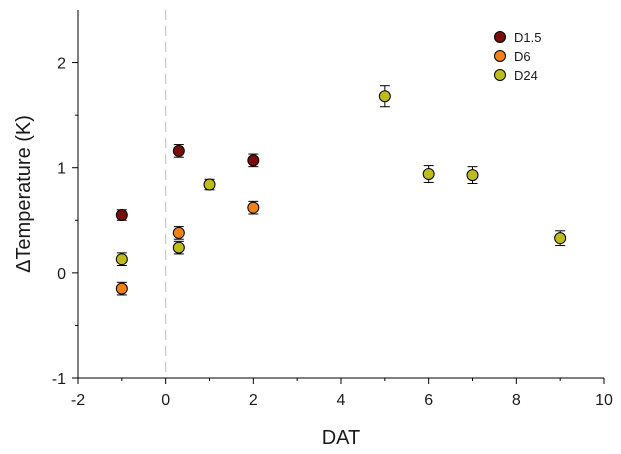  I want to click on legend-label: D6, so click(522, 56).